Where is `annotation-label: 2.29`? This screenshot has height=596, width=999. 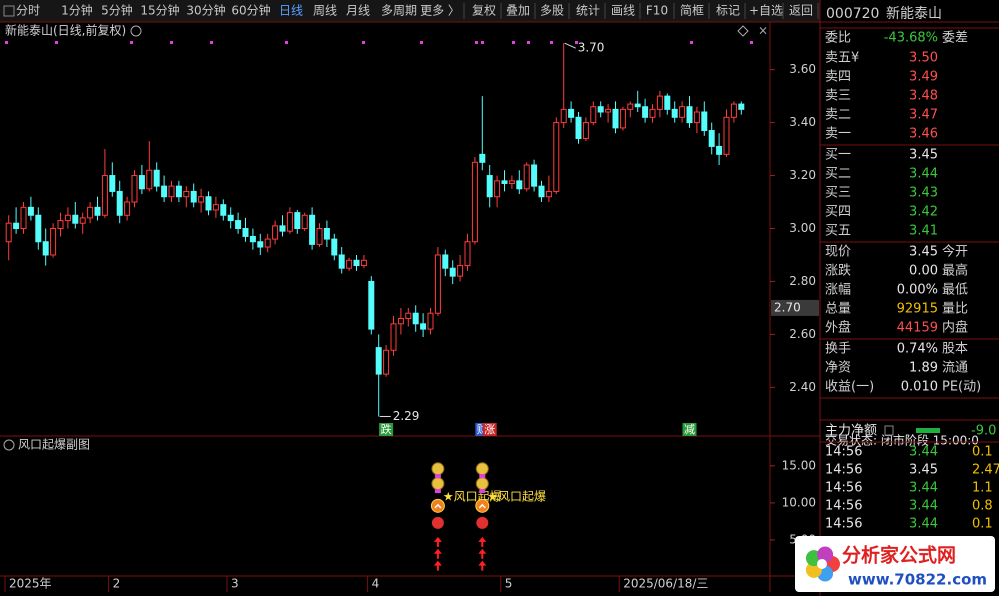
annotation-label: 2.29 is located at coordinates (406, 416).